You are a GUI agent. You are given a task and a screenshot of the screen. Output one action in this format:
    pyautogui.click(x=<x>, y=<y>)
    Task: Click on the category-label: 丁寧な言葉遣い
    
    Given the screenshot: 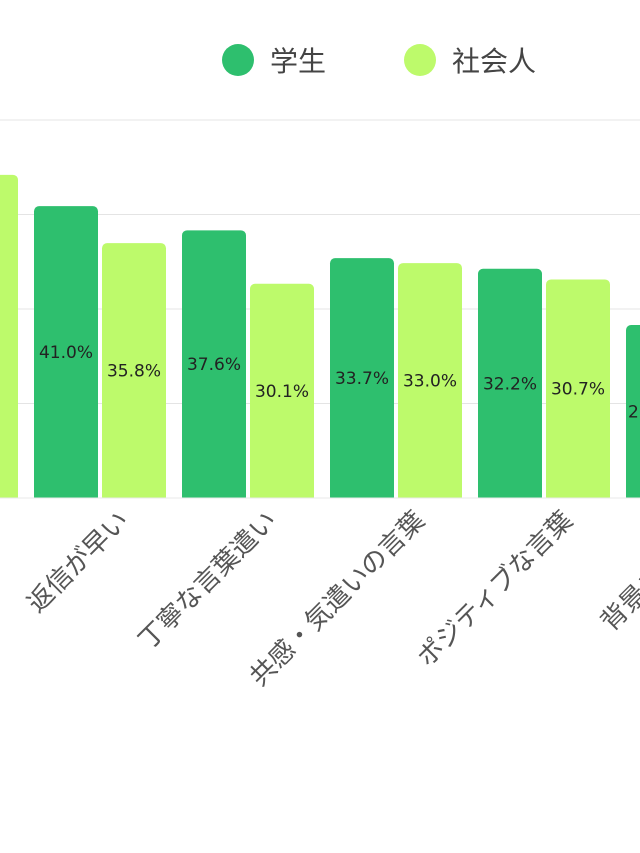 What is the action you would take?
    pyautogui.click(x=208, y=581)
    